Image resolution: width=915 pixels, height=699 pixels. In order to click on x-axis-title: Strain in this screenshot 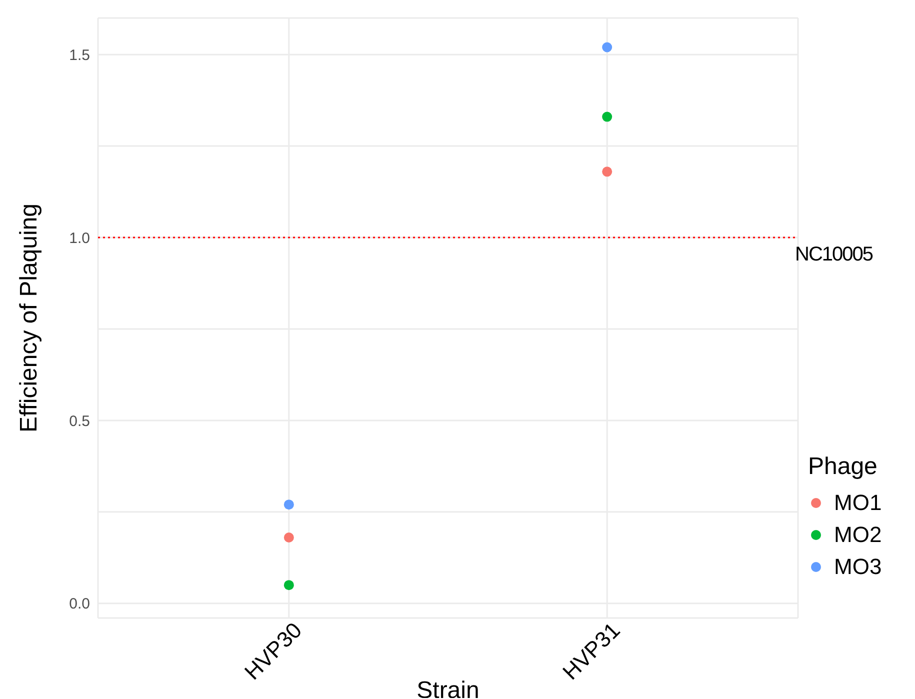, I will do `click(448, 688)`.